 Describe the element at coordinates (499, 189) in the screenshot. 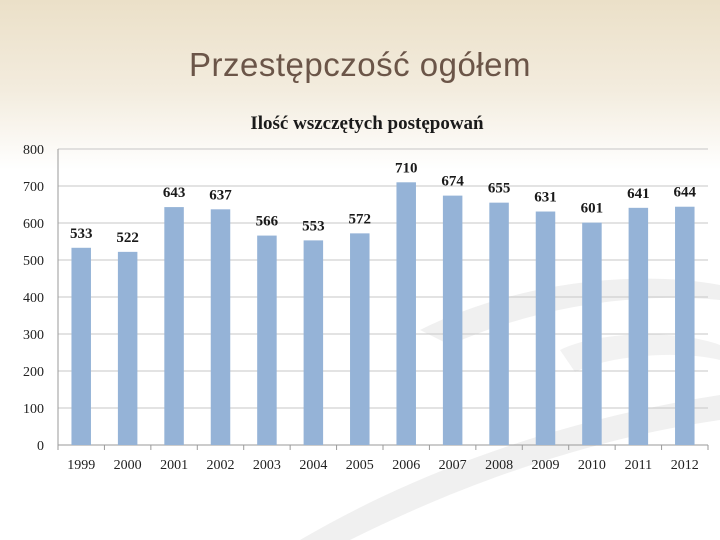

I see `data-label: 655` at that location.